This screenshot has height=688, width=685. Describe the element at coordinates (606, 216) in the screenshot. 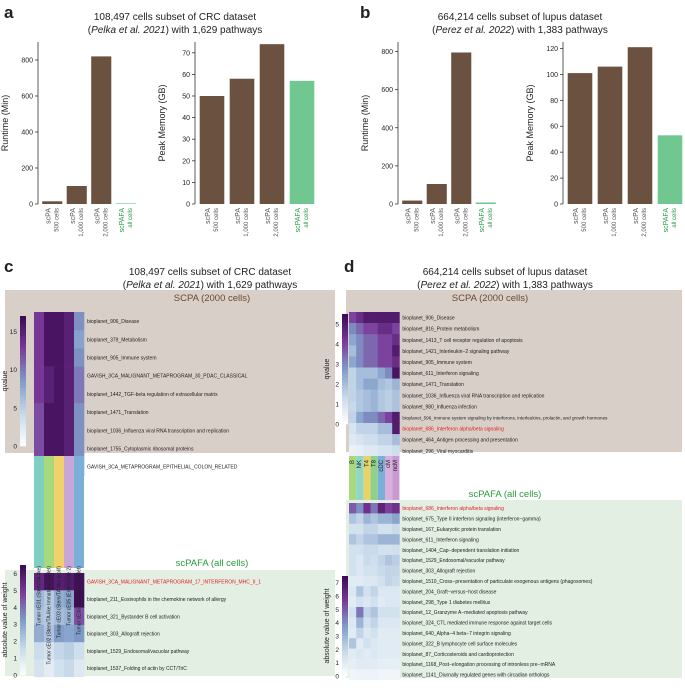

I see `panel-b-memory-chart-cat-label: scPA` at that location.